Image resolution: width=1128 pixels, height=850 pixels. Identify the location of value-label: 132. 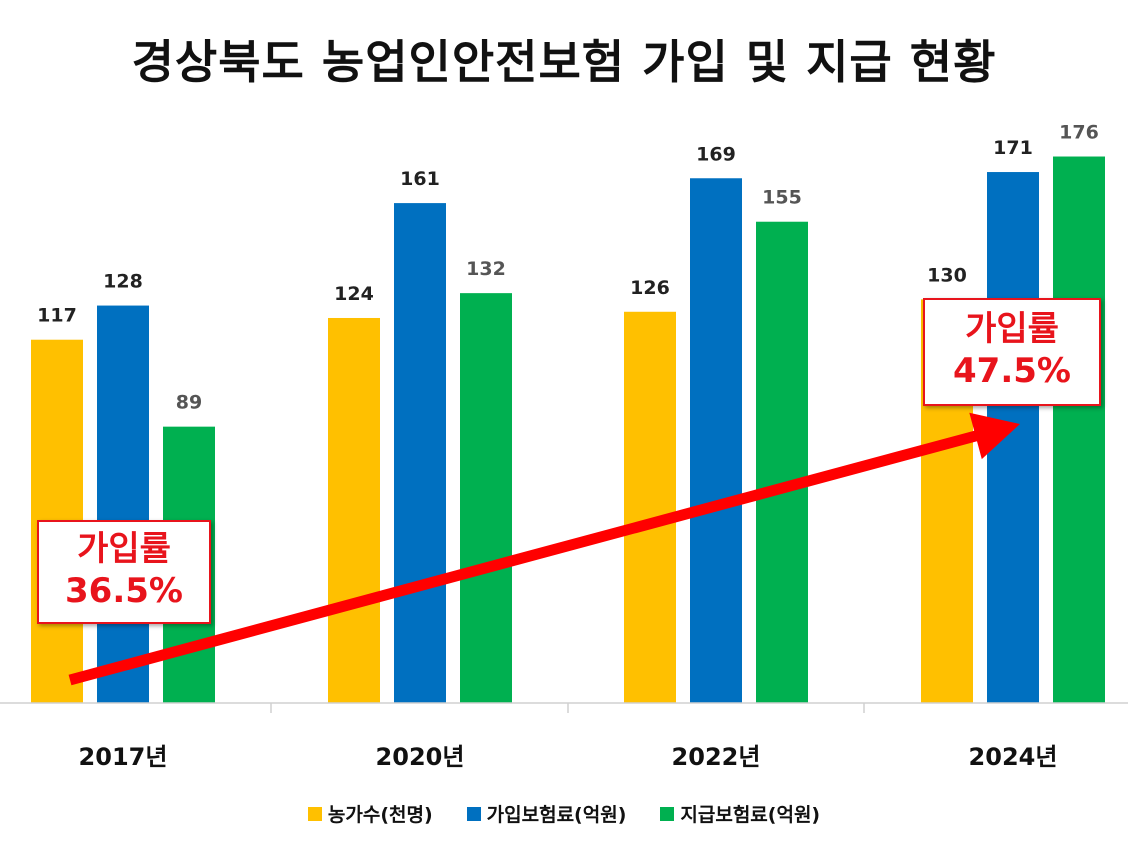
(486, 269).